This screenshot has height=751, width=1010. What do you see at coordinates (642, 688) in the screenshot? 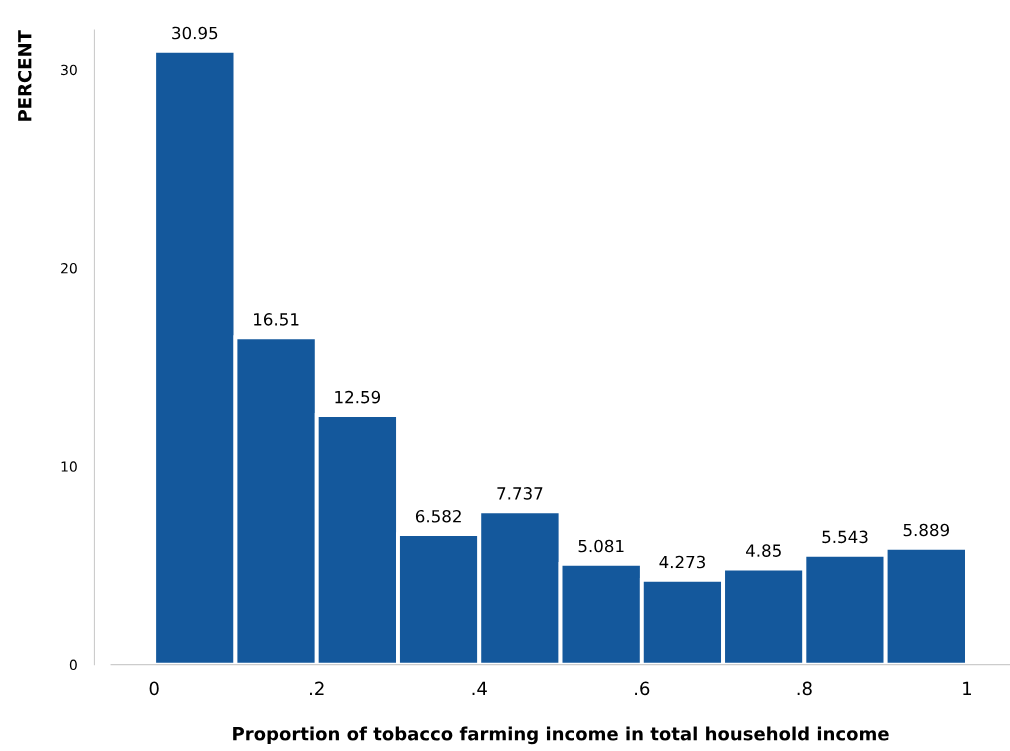
I see `x-tick-label: .6` at bounding box center [642, 688].